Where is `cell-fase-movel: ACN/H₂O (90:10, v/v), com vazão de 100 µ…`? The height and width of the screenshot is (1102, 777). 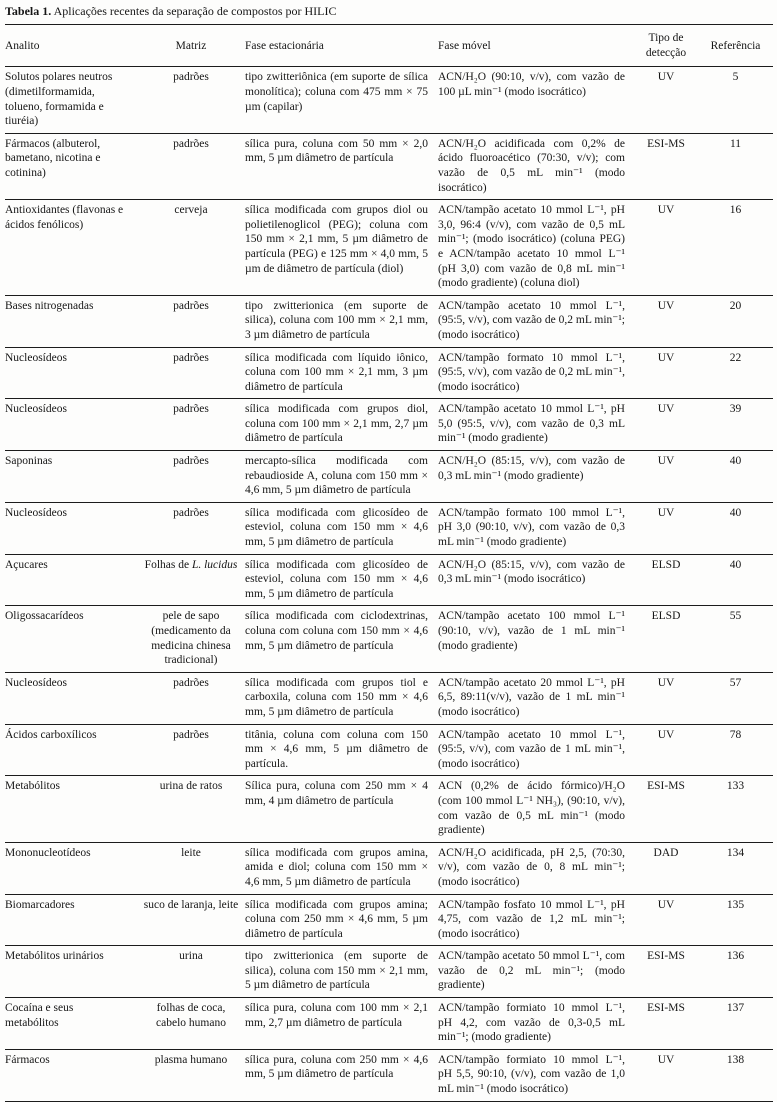 cell-fase-movel: ACN/H₂O (90:10, v/v), com vazão de 100 µ… is located at coordinates (536, 100).